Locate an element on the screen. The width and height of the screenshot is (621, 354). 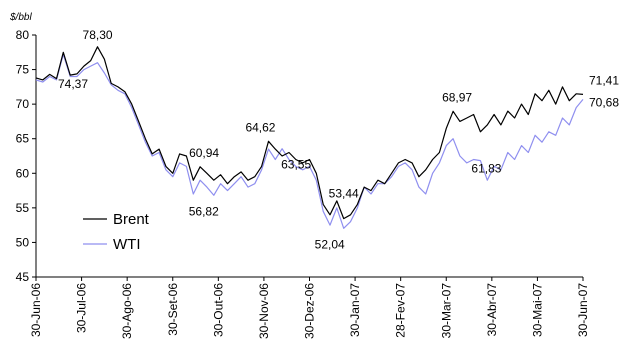
annotation-label: 68,97 is located at coordinates (457, 97).